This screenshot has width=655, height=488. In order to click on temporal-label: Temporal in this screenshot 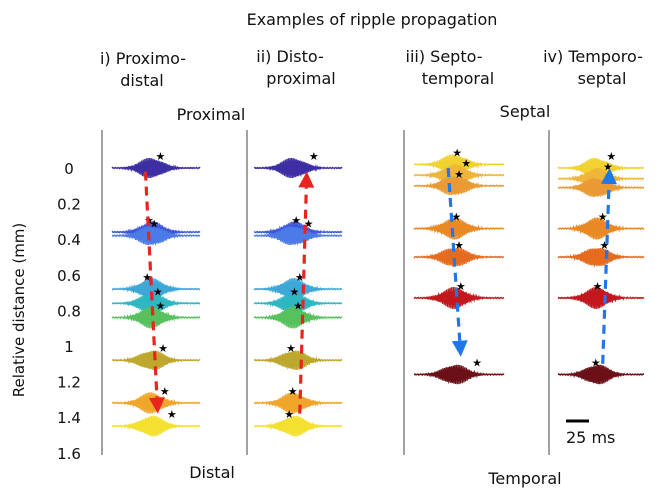, I will do `click(524, 478)`.